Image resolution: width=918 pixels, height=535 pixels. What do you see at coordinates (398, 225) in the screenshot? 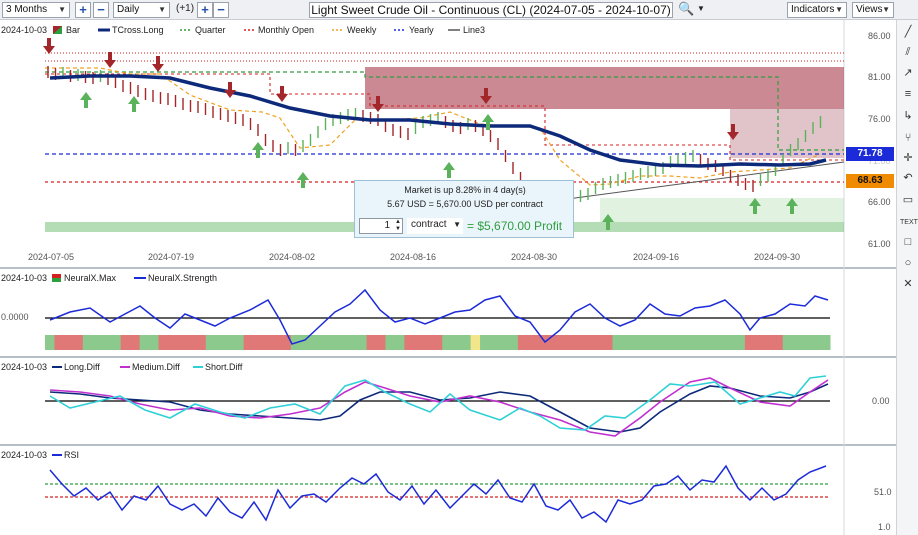
I see `spinner-arrows-icon: ▲ ▼` at bounding box center [398, 225].